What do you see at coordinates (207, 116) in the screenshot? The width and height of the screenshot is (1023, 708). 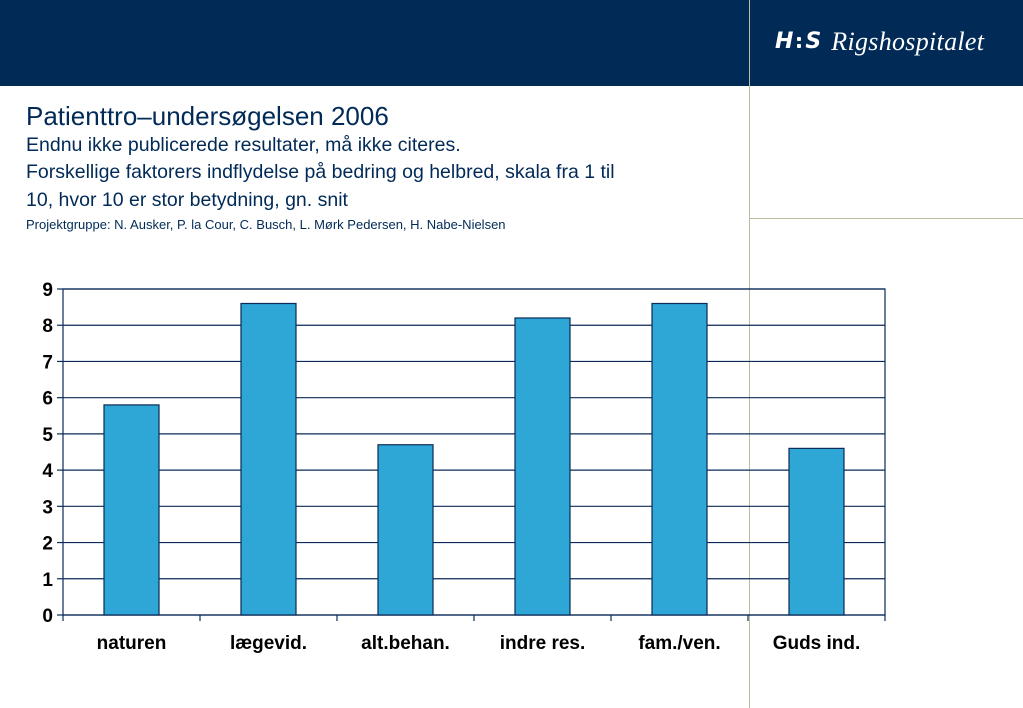 I see `page-title: Patienttro–undersøgelsen 2006` at bounding box center [207, 116].